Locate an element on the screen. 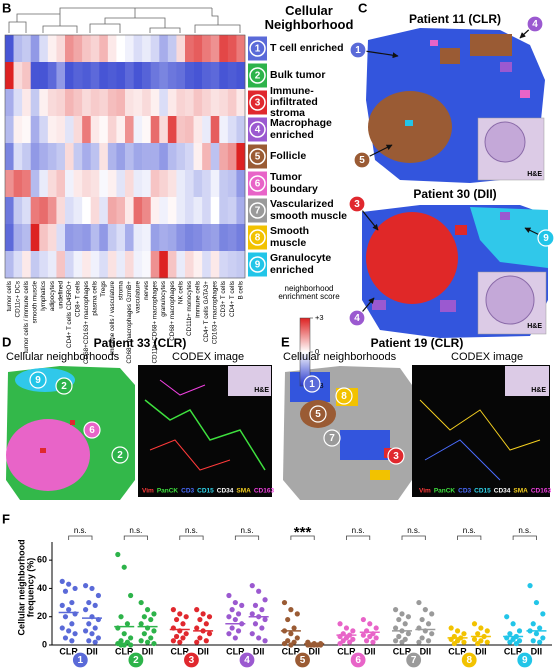 The image size is (554, 668). dendrogram is located at coordinates (124, 20).